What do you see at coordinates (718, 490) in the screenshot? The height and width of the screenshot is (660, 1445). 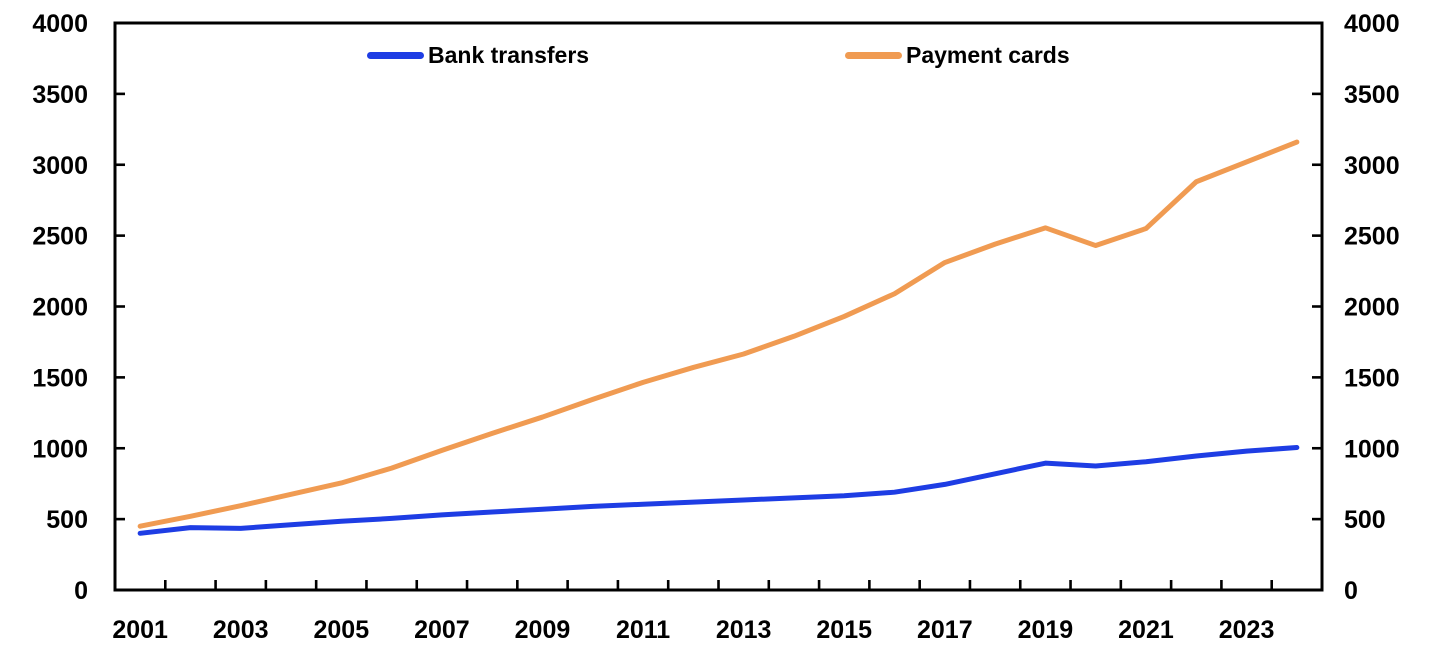 I see `series-line-bank-transfers` at bounding box center [718, 490].